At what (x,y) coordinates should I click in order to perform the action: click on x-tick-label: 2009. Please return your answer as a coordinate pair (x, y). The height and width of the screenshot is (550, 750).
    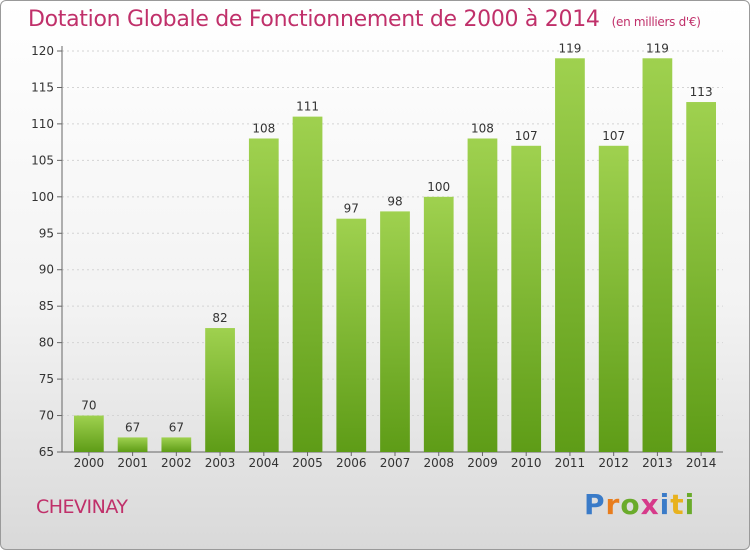
    Looking at the image, I should click on (482, 463).